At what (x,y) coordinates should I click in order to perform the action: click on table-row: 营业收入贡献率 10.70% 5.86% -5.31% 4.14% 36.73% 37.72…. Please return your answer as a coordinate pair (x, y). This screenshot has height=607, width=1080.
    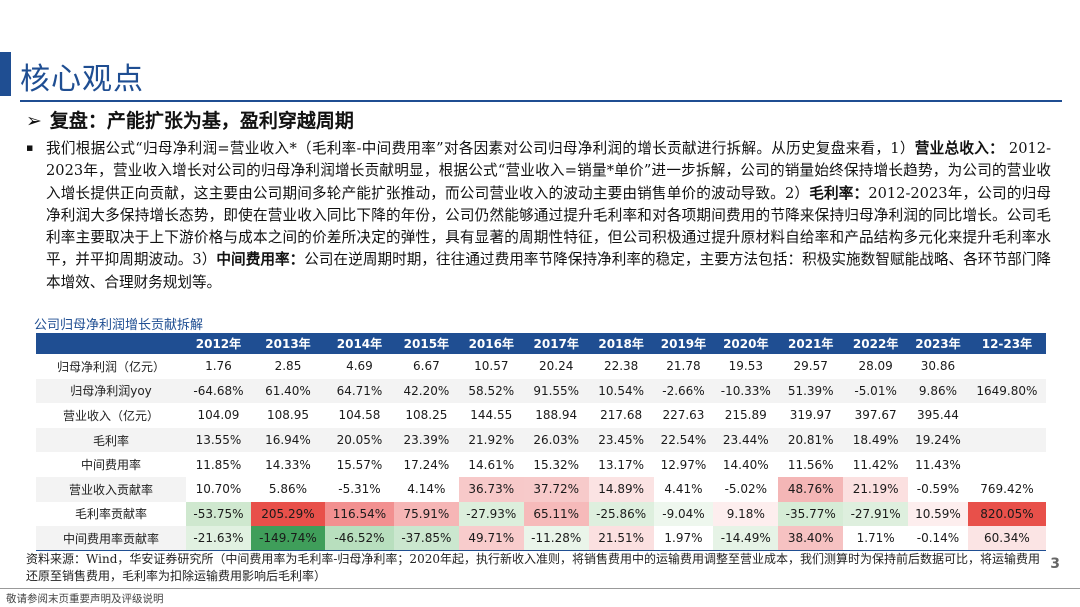
    Looking at the image, I should click on (541, 489).